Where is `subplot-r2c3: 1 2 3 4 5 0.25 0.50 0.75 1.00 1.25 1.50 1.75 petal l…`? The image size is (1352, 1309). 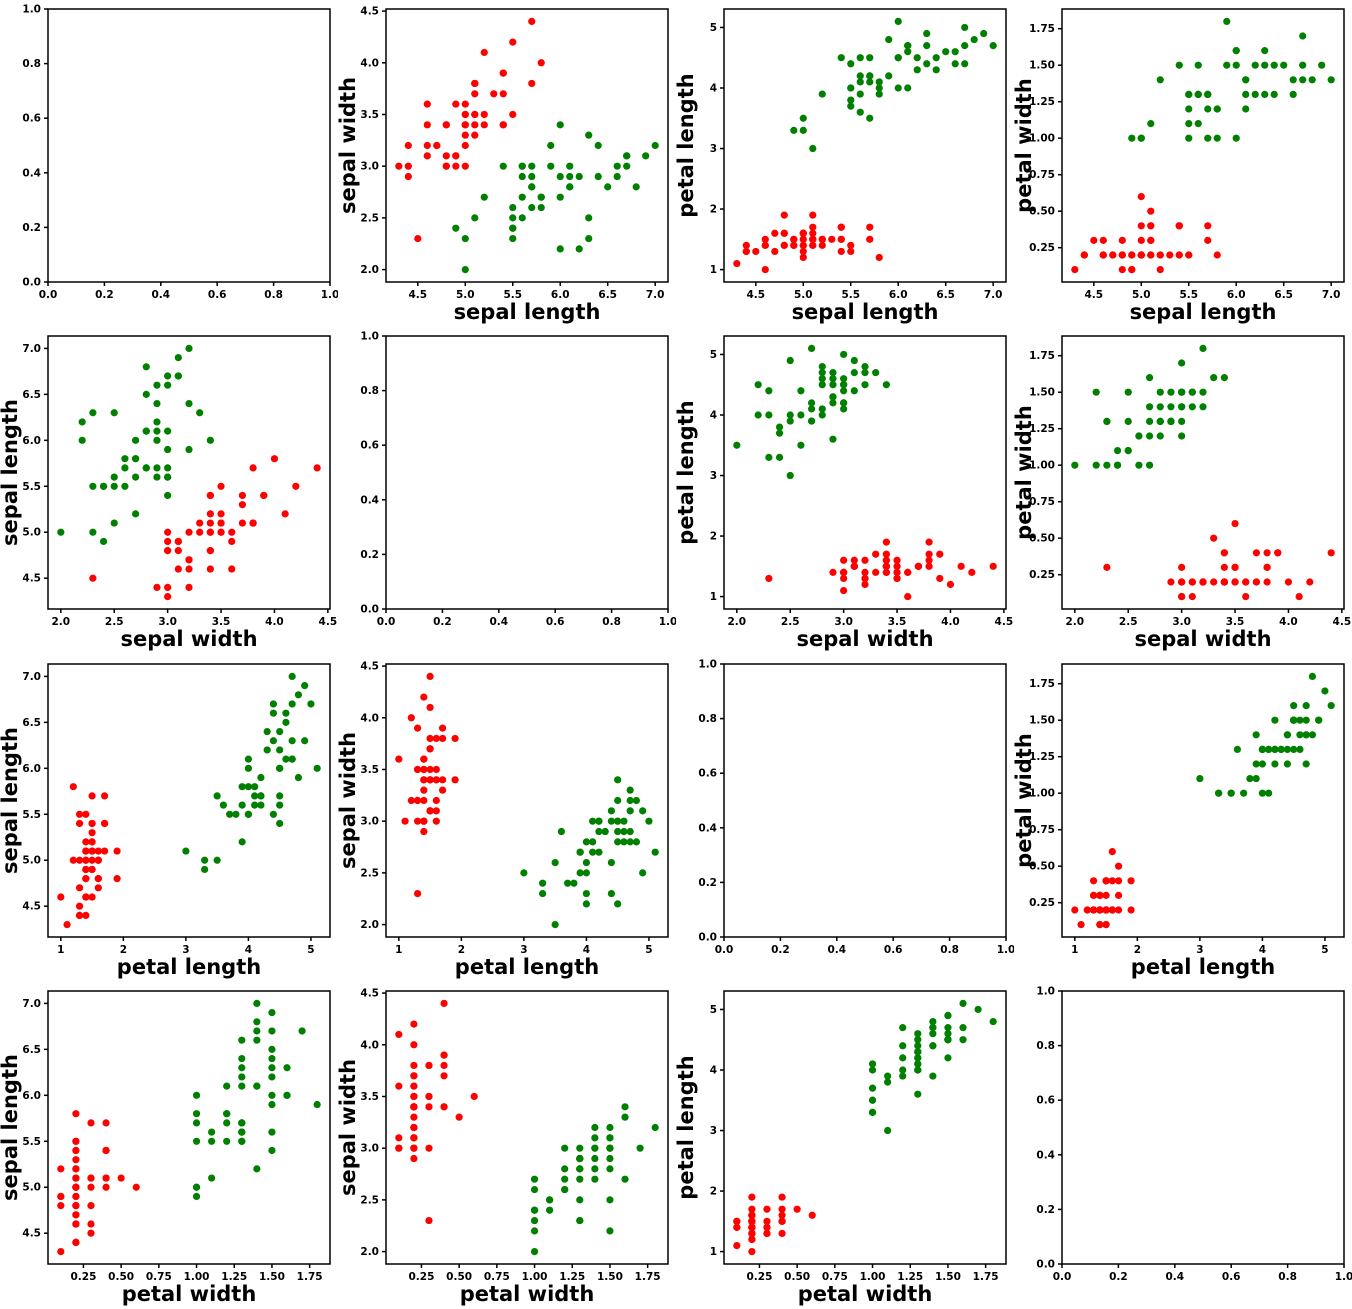 subplot-r2c3: 1 2 3 4 5 0.25 0.50 0.75 1.00 1.25 1.50 1.75 petal l… is located at coordinates (1183, 818).